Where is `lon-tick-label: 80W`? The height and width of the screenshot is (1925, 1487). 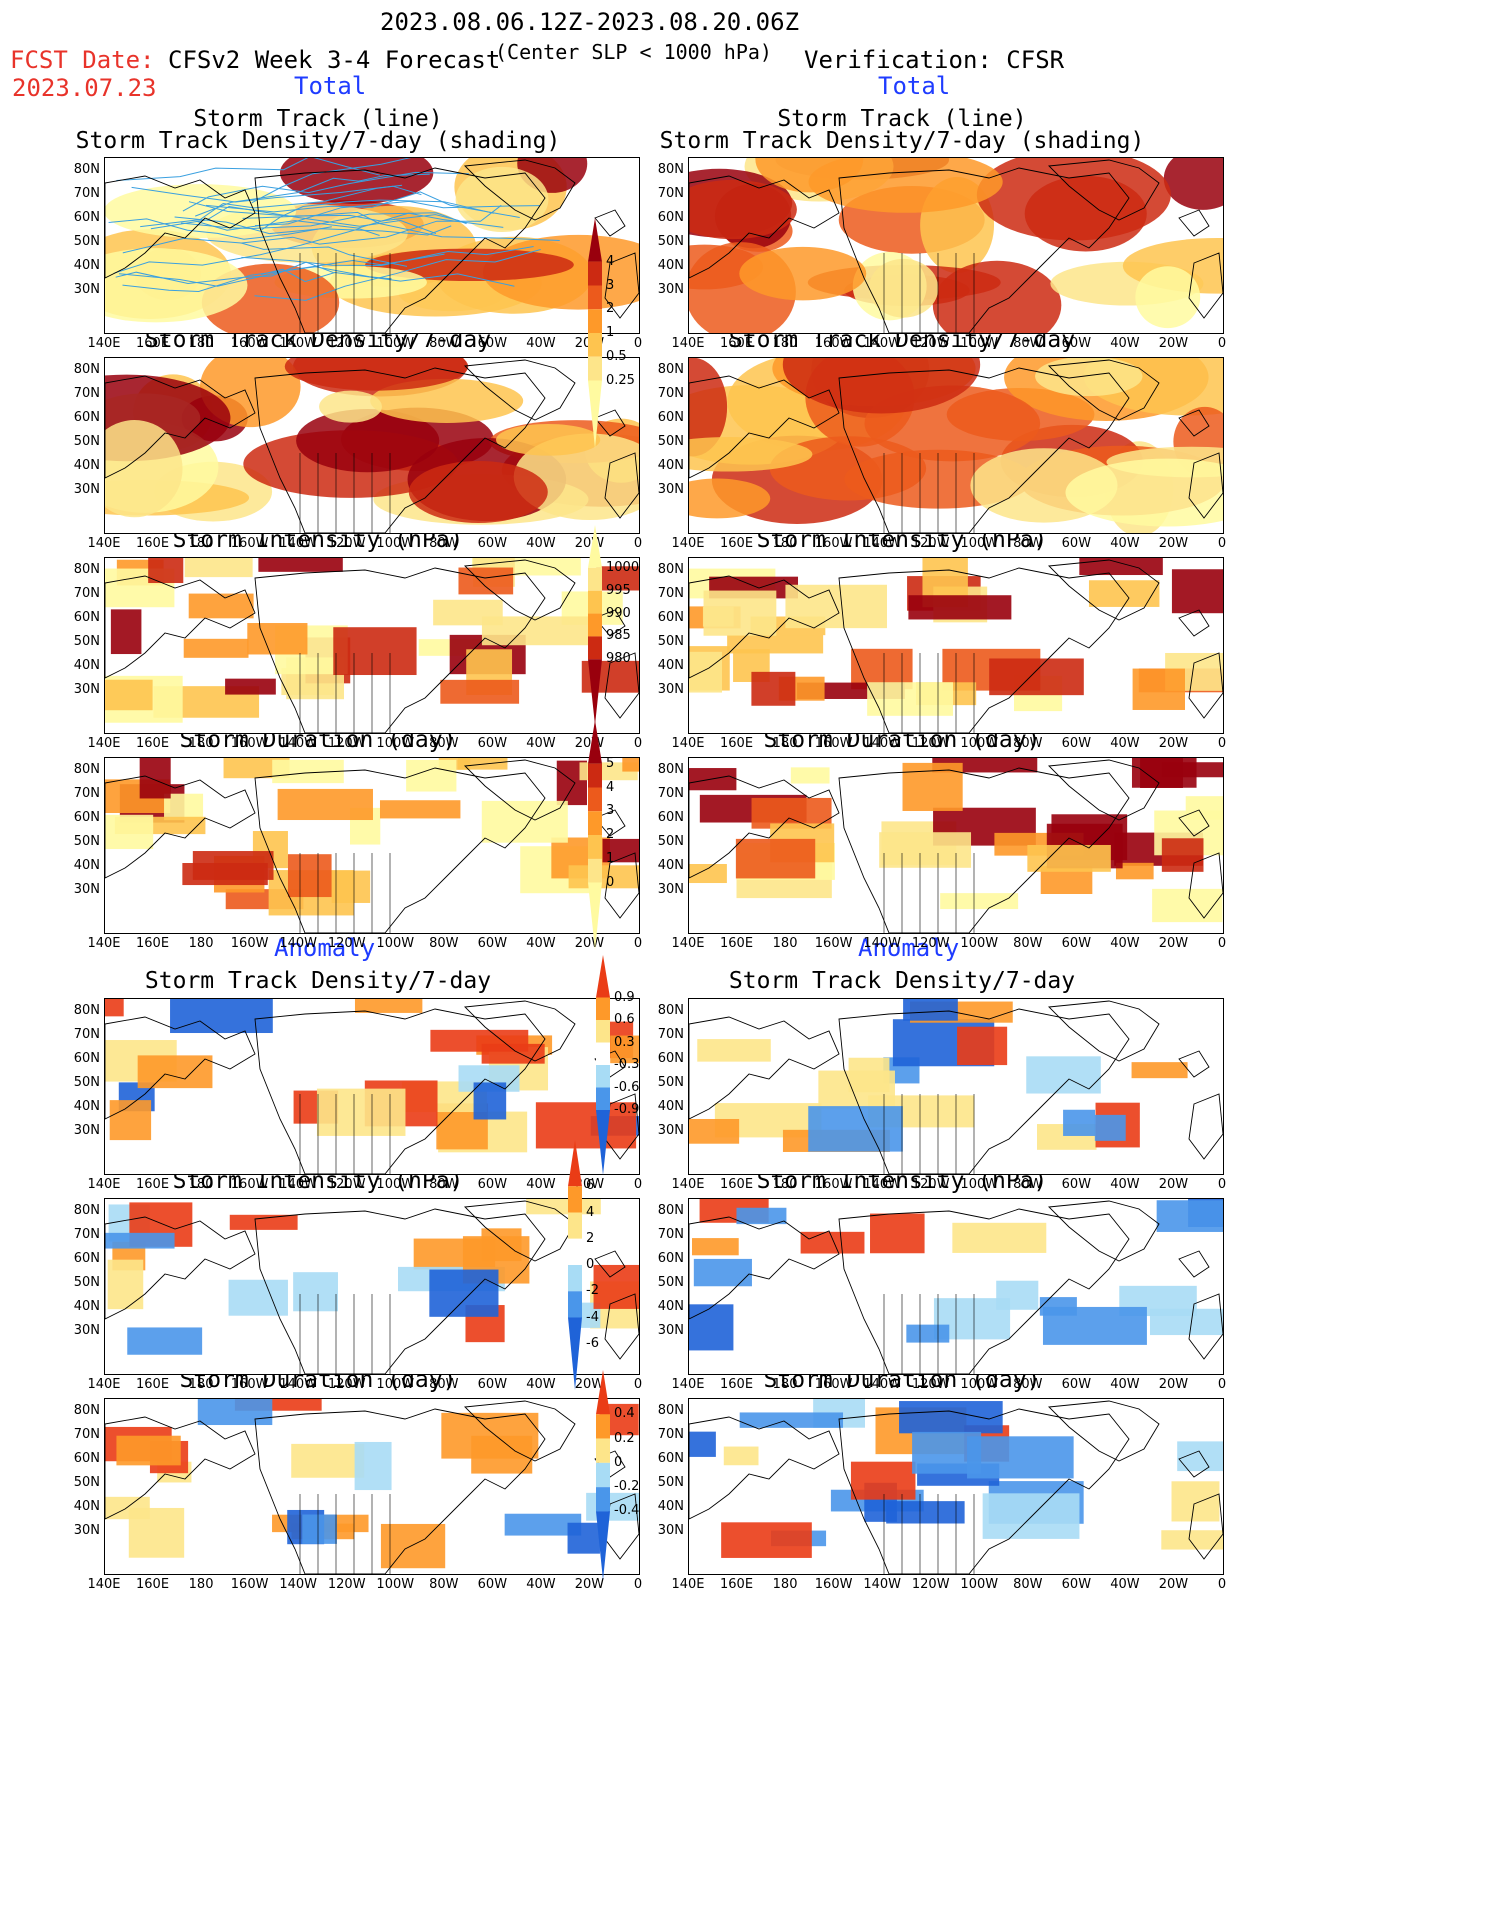
lon-tick-label: 80W is located at coordinates (1028, 743).